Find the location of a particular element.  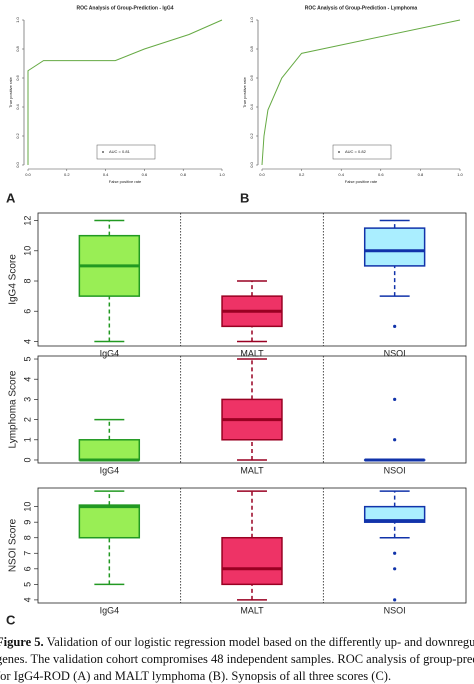

y-tick-label: 12 is located at coordinates (27, 221).